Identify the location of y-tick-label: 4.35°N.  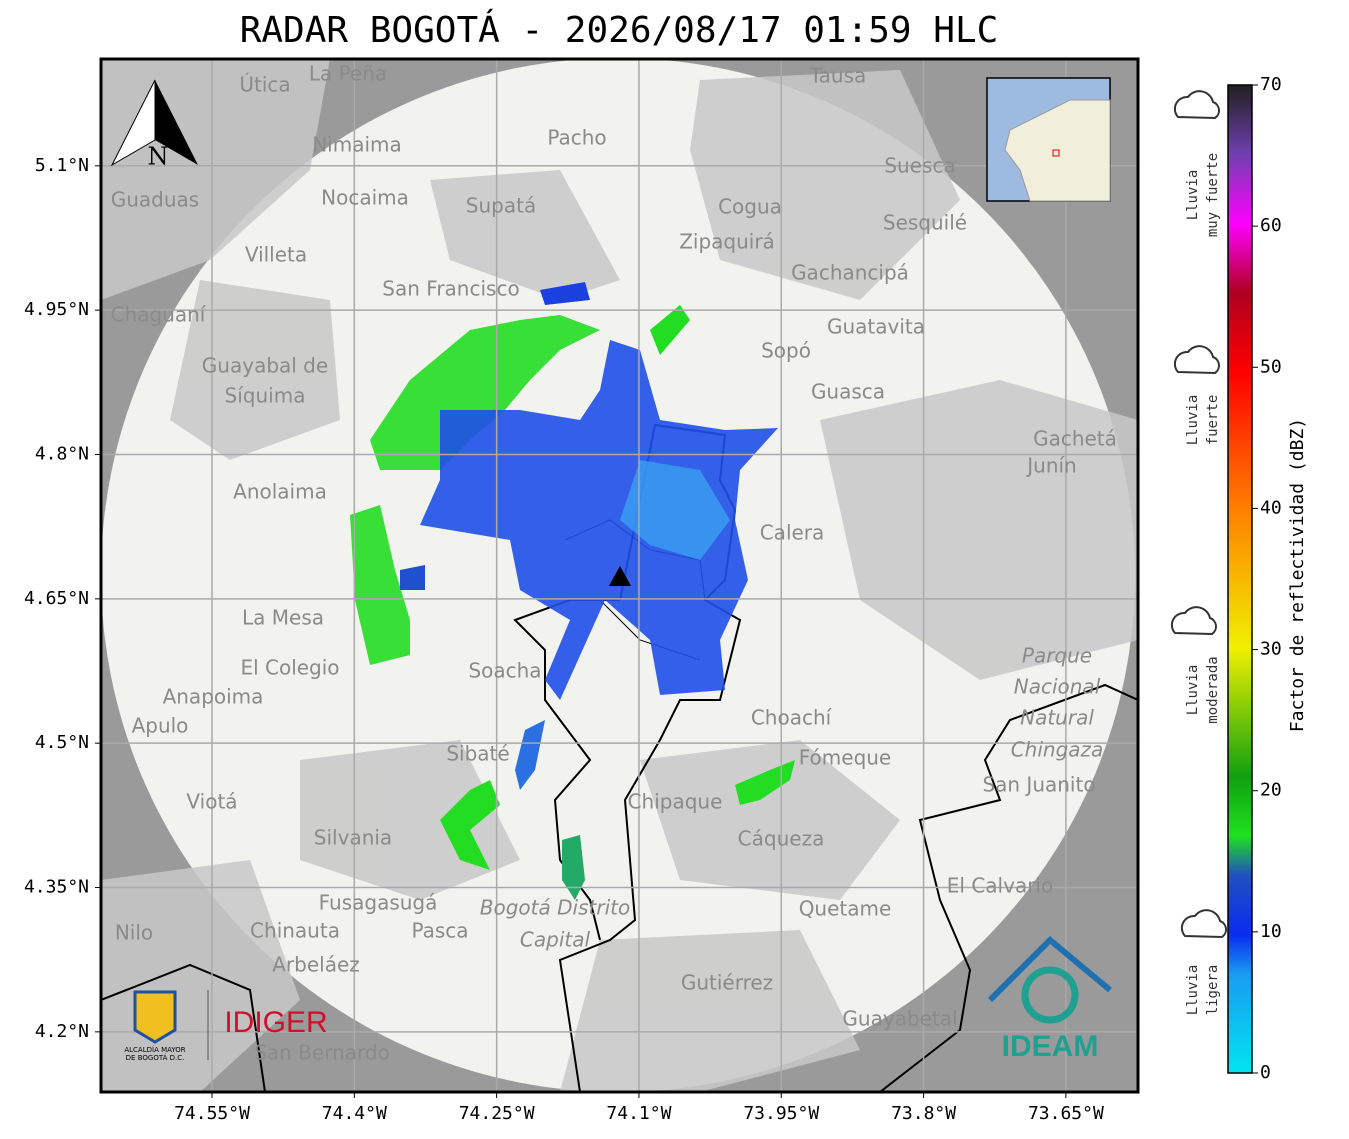
(56, 887).